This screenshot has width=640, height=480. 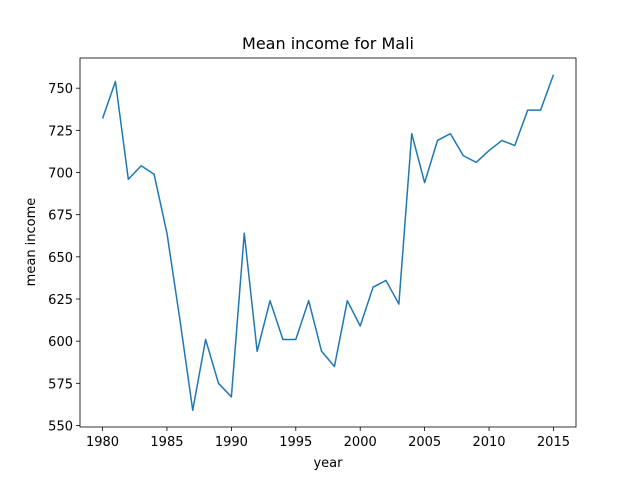 What do you see at coordinates (102, 442) in the screenshot?
I see `x-tick-label: 1980` at bounding box center [102, 442].